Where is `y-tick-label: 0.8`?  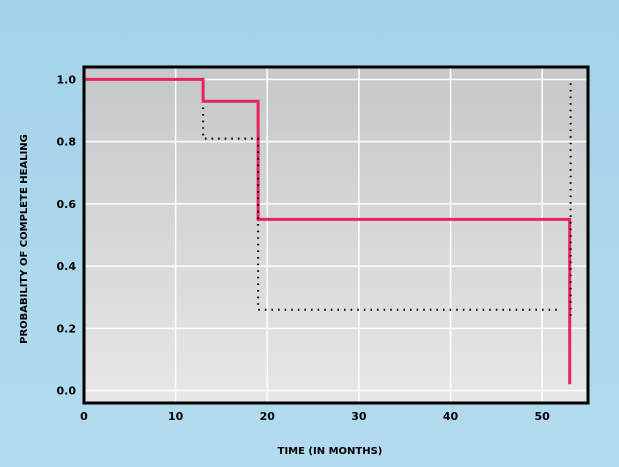 y-tick-label: 0.8 is located at coordinates (67, 142).